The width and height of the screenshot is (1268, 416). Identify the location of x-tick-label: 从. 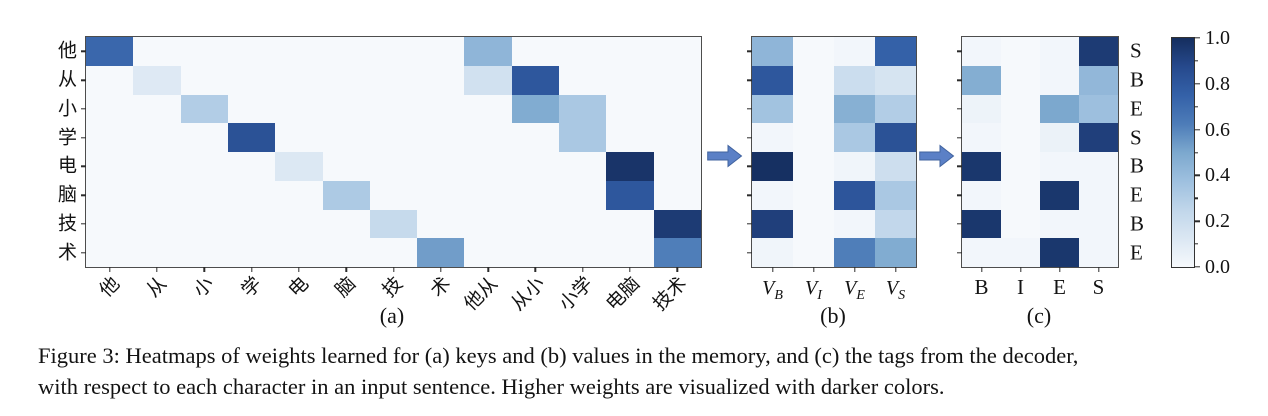
(157, 287).